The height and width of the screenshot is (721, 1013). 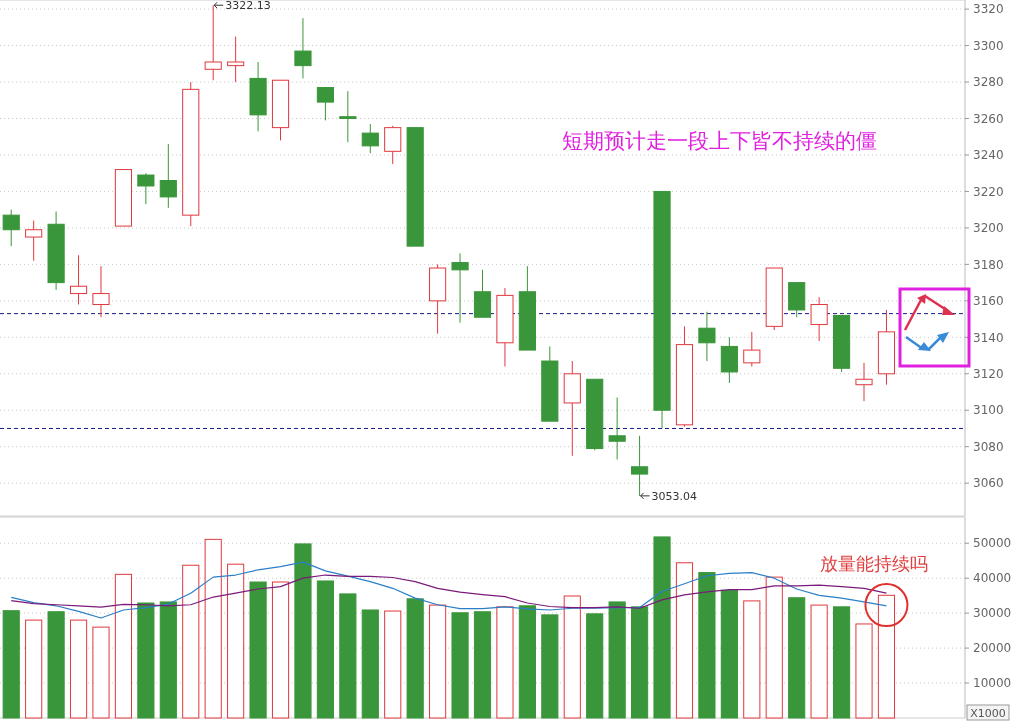 I want to click on y-tick-label: 20000, so click(x=992, y=648).